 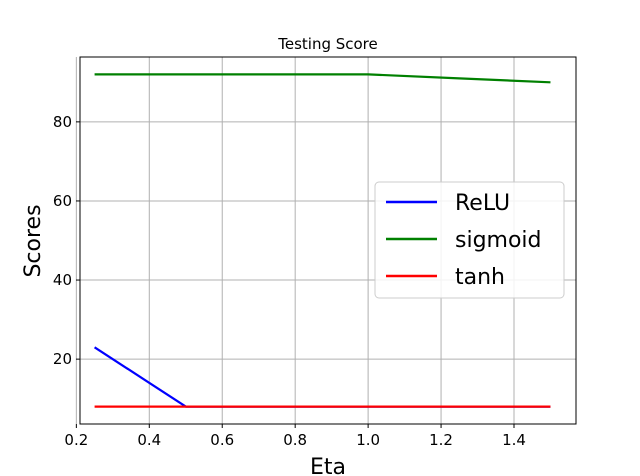 What do you see at coordinates (33, 240) in the screenshot?
I see `y-axis-label: Scores` at bounding box center [33, 240].